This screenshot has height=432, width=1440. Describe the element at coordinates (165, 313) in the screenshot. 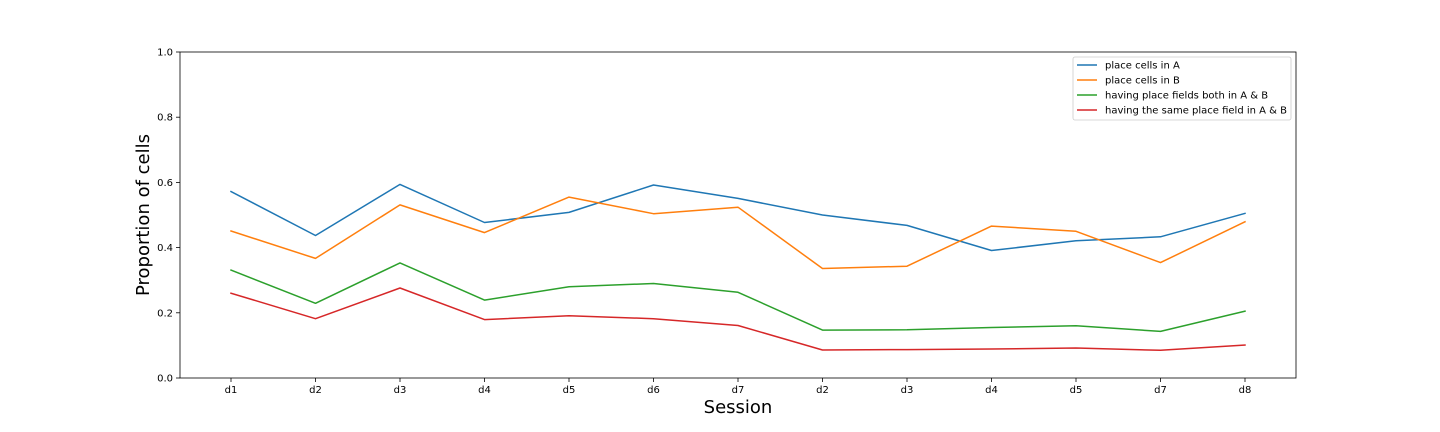

I see `y-tick-label: 0.2` at that location.